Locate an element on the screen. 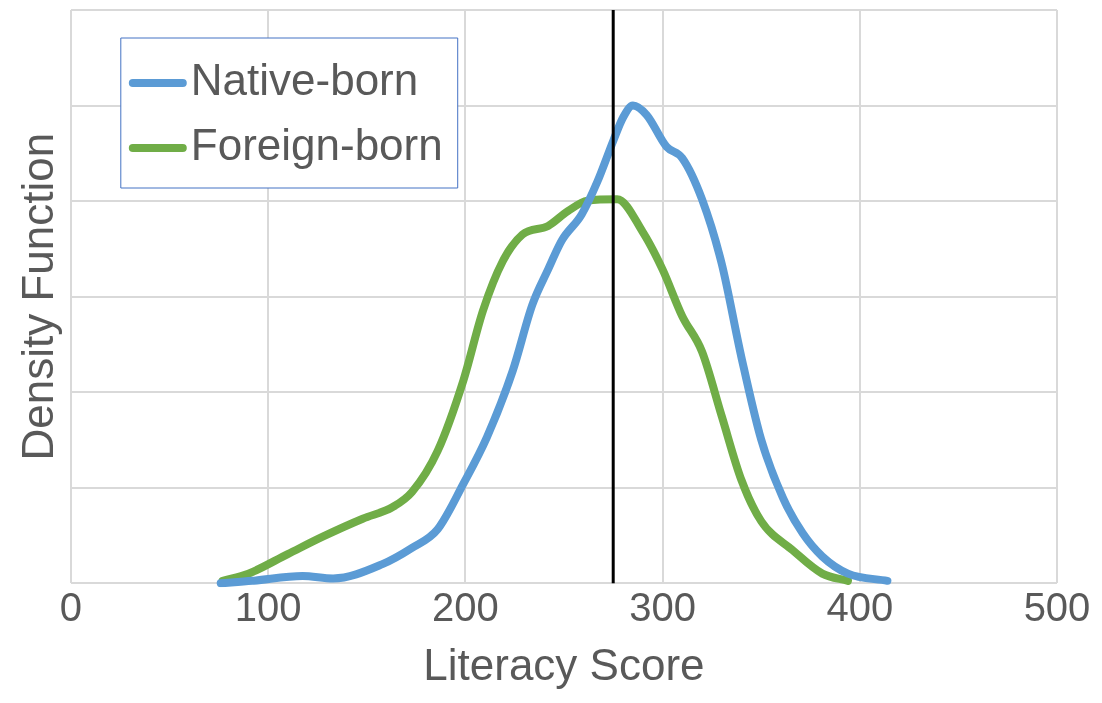 The height and width of the screenshot is (703, 1102). x-tick-label: 300 is located at coordinates (662, 607).